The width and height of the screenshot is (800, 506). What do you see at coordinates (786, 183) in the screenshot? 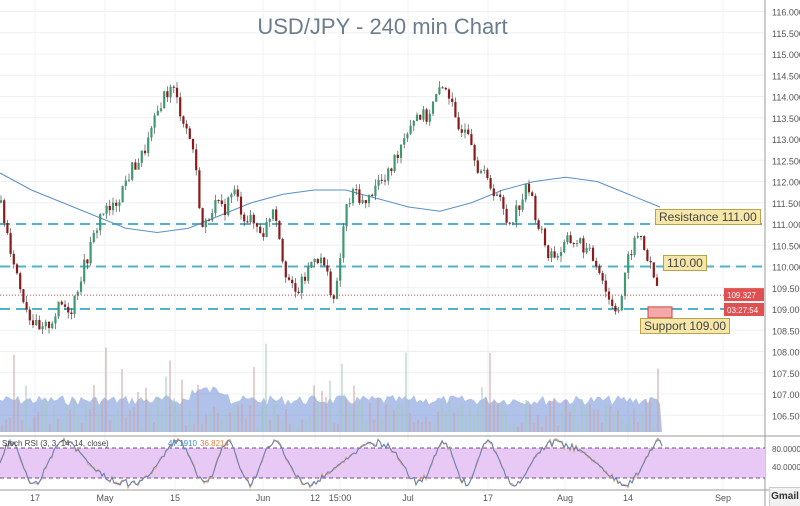
I see `y-tick-label: 112.000` at bounding box center [786, 183].